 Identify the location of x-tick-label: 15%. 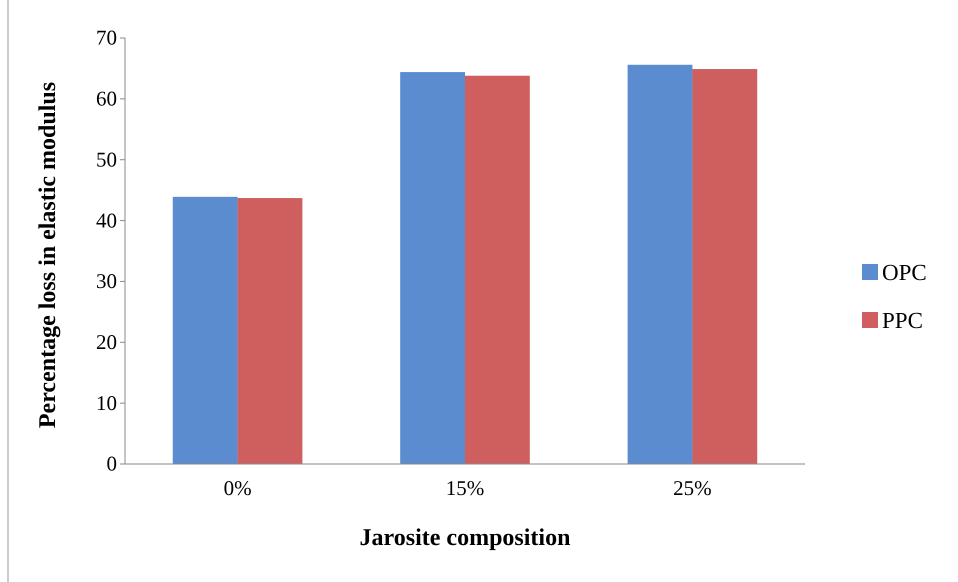
(465, 488).